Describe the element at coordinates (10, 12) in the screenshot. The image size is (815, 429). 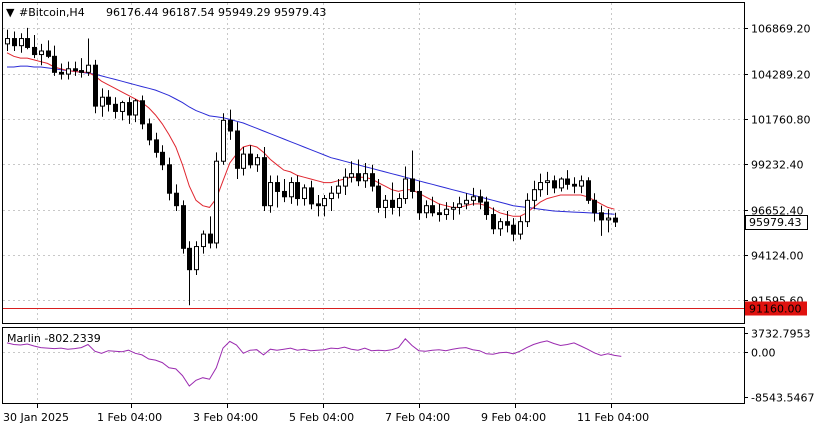
I see `chart-menu-icon: ▼` at that location.